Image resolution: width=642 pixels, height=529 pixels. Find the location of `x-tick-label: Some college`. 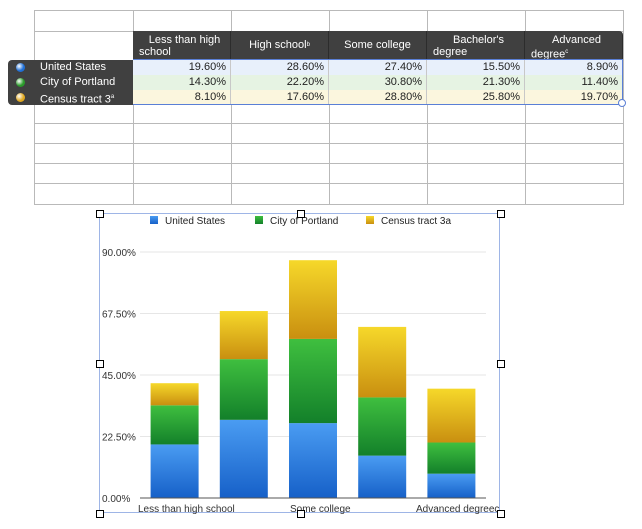

x-tick-label: Some college is located at coordinates (320, 509).